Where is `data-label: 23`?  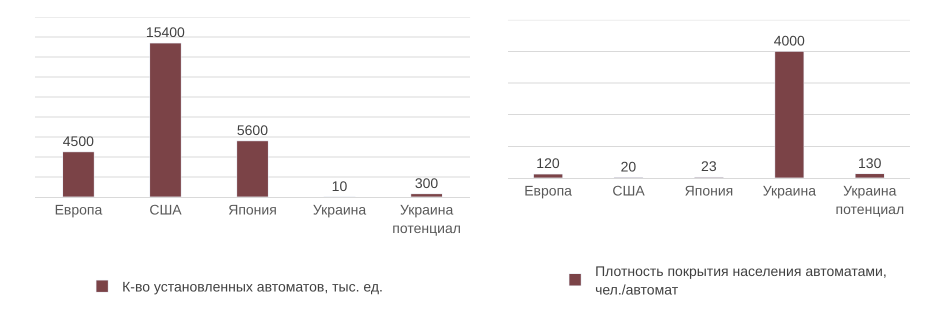 data-label: 23 is located at coordinates (709, 166).